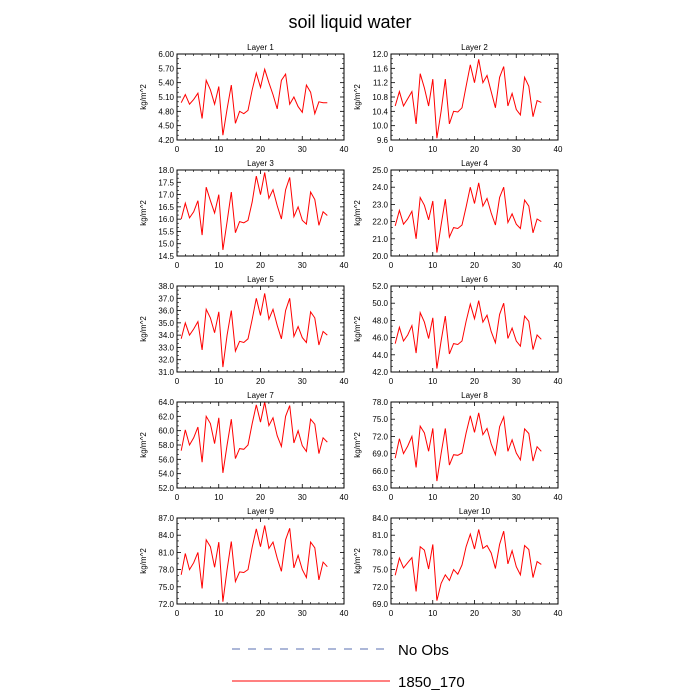 Image resolution: width=700 pixels, height=700 pixels. What do you see at coordinates (166, 244) in the screenshot?
I see `y-tick-label: 15.0` at bounding box center [166, 244].